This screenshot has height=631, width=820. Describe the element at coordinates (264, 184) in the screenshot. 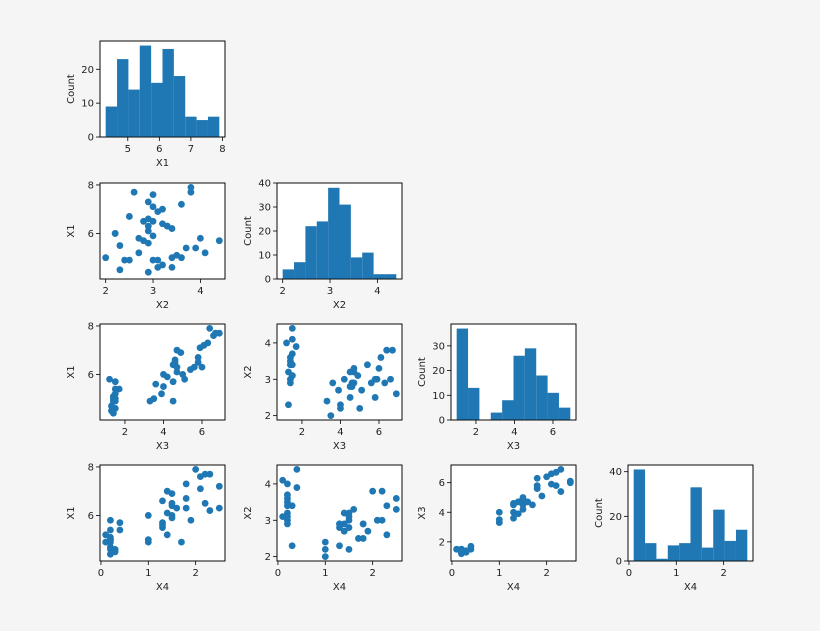

I see `y-tick-label: 40` at that location.